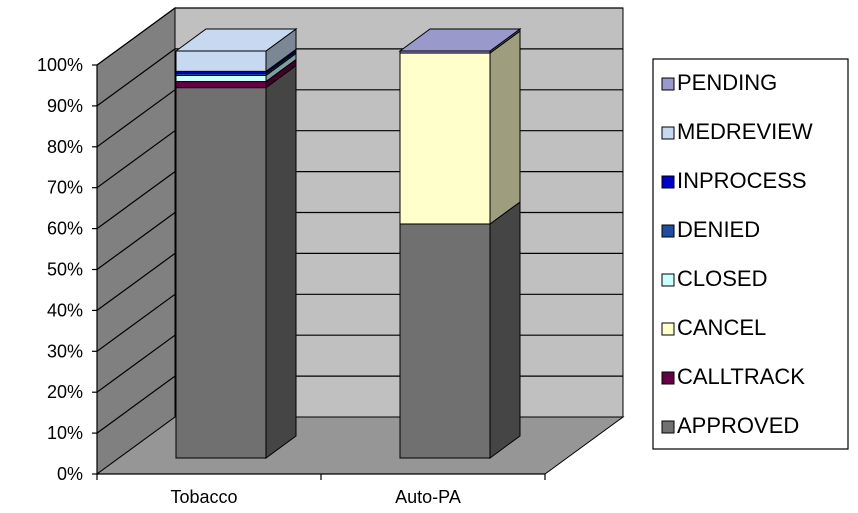  What do you see at coordinates (428, 497) in the screenshot?
I see `x-category-label: Auto-PA` at bounding box center [428, 497].